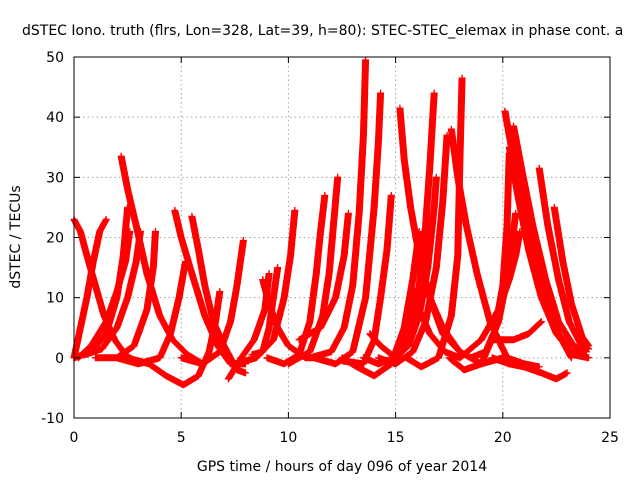 This screenshot has width=640, height=480. I want to click on y-tick-label: -10, so click(52, 419).